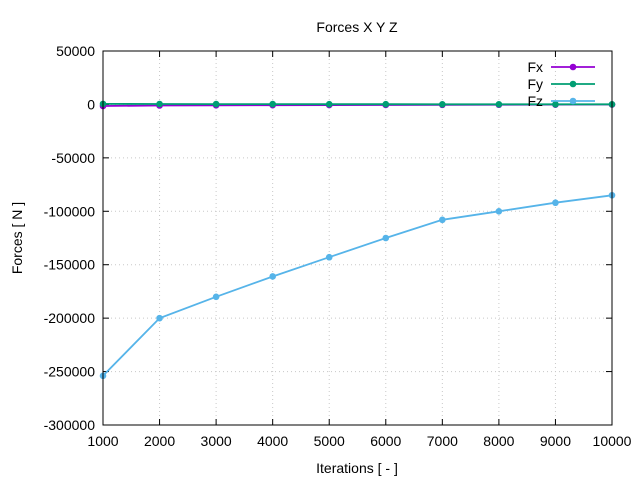  I want to click on x-tick-label: 8000, so click(498, 441).